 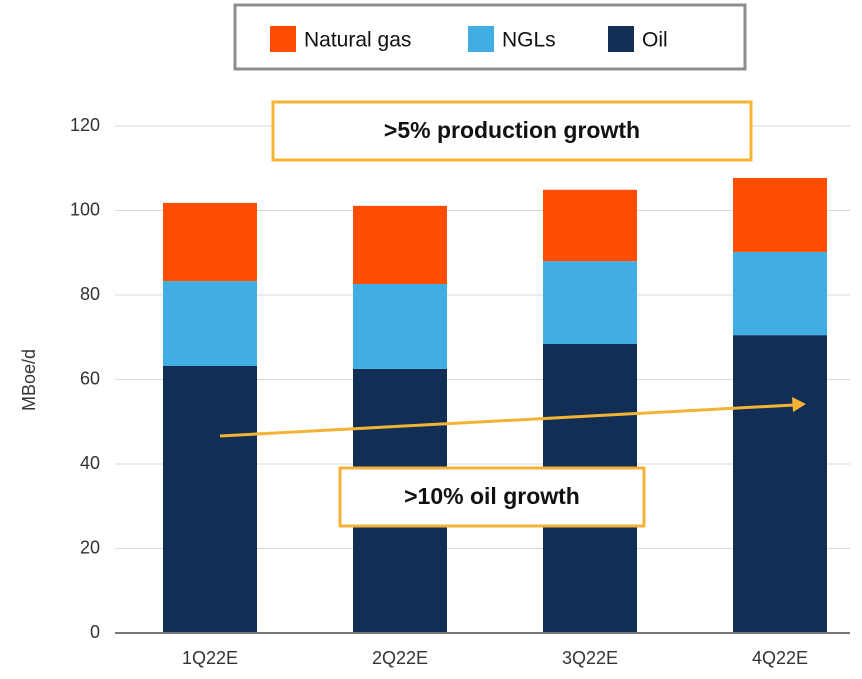 What do you see at coordinates (529, 40) in the screenshot?
I see `legend-label: NGLs` at bounding box center [529, 40].